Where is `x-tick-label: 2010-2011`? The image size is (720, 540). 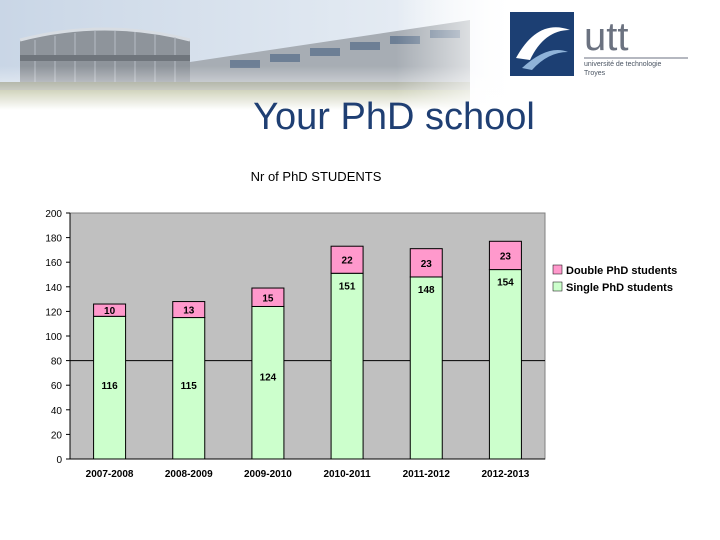
x-tick-label: 2010-2011 is located at coordinates (347, 474).